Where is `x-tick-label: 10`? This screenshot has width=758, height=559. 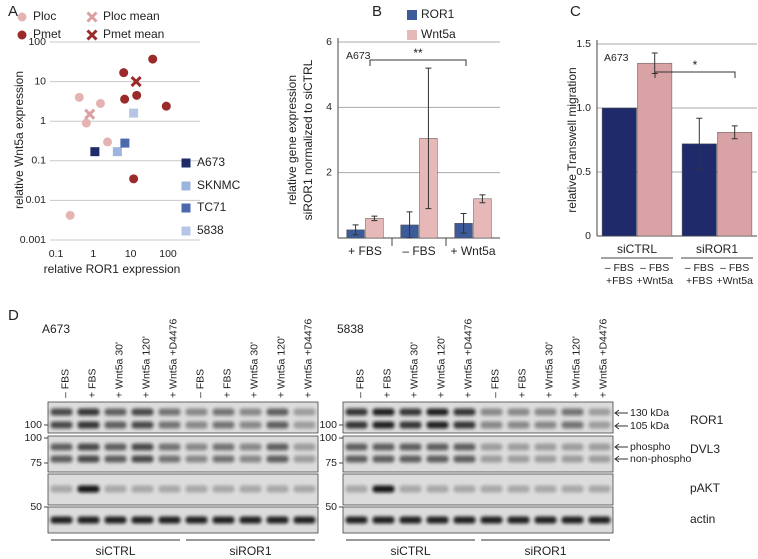 x-tick-label: 10 is located at coordinates (131, 254).